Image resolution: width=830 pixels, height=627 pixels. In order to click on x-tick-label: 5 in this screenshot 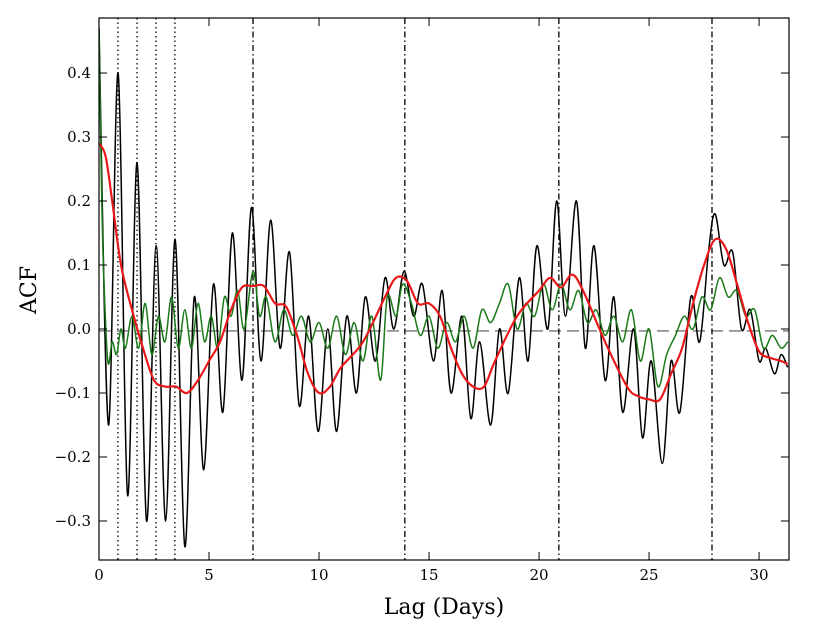, I will do `click(209, 575)`.